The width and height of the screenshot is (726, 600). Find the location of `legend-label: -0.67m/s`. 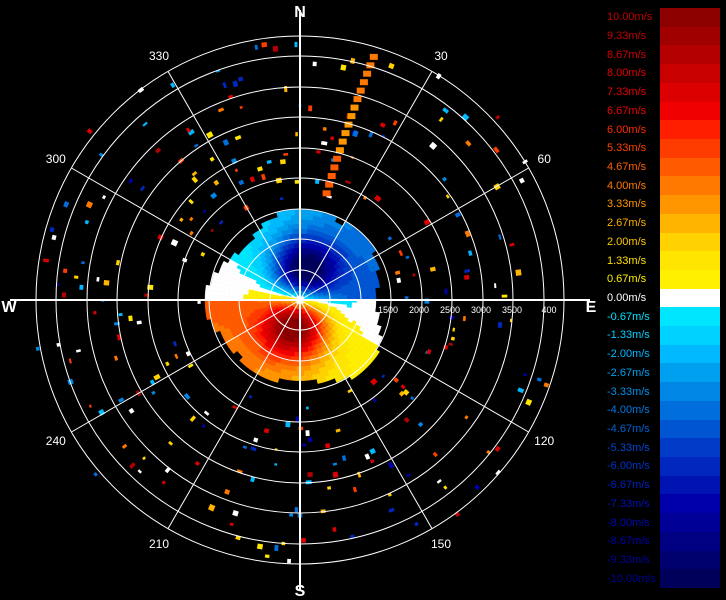

legend-label: -0.67m/s is located at coordinates (628, 316).